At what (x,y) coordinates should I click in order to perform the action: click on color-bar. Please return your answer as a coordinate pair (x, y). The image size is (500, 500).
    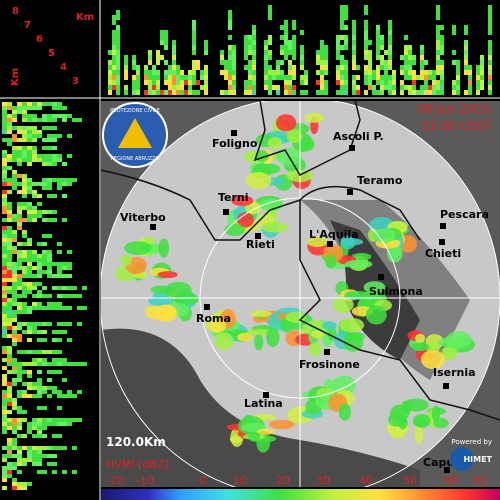
    Looking at the image, I should click on (300, 494).